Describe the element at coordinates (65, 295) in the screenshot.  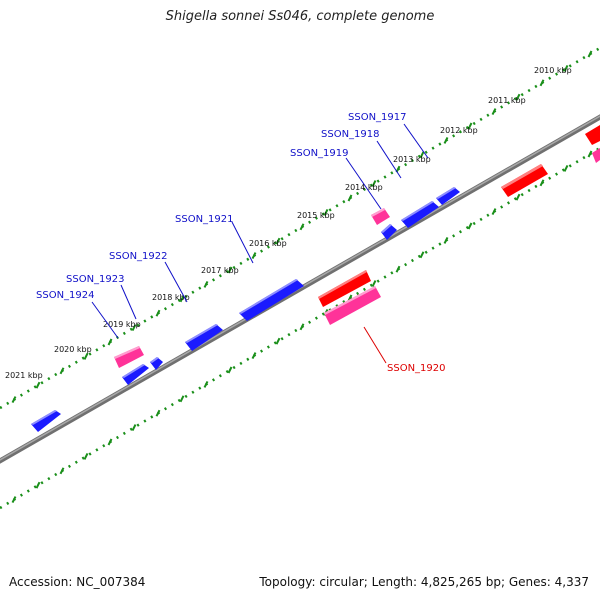
I see `gene-label-sson-1924: SSON_1924` at that location.